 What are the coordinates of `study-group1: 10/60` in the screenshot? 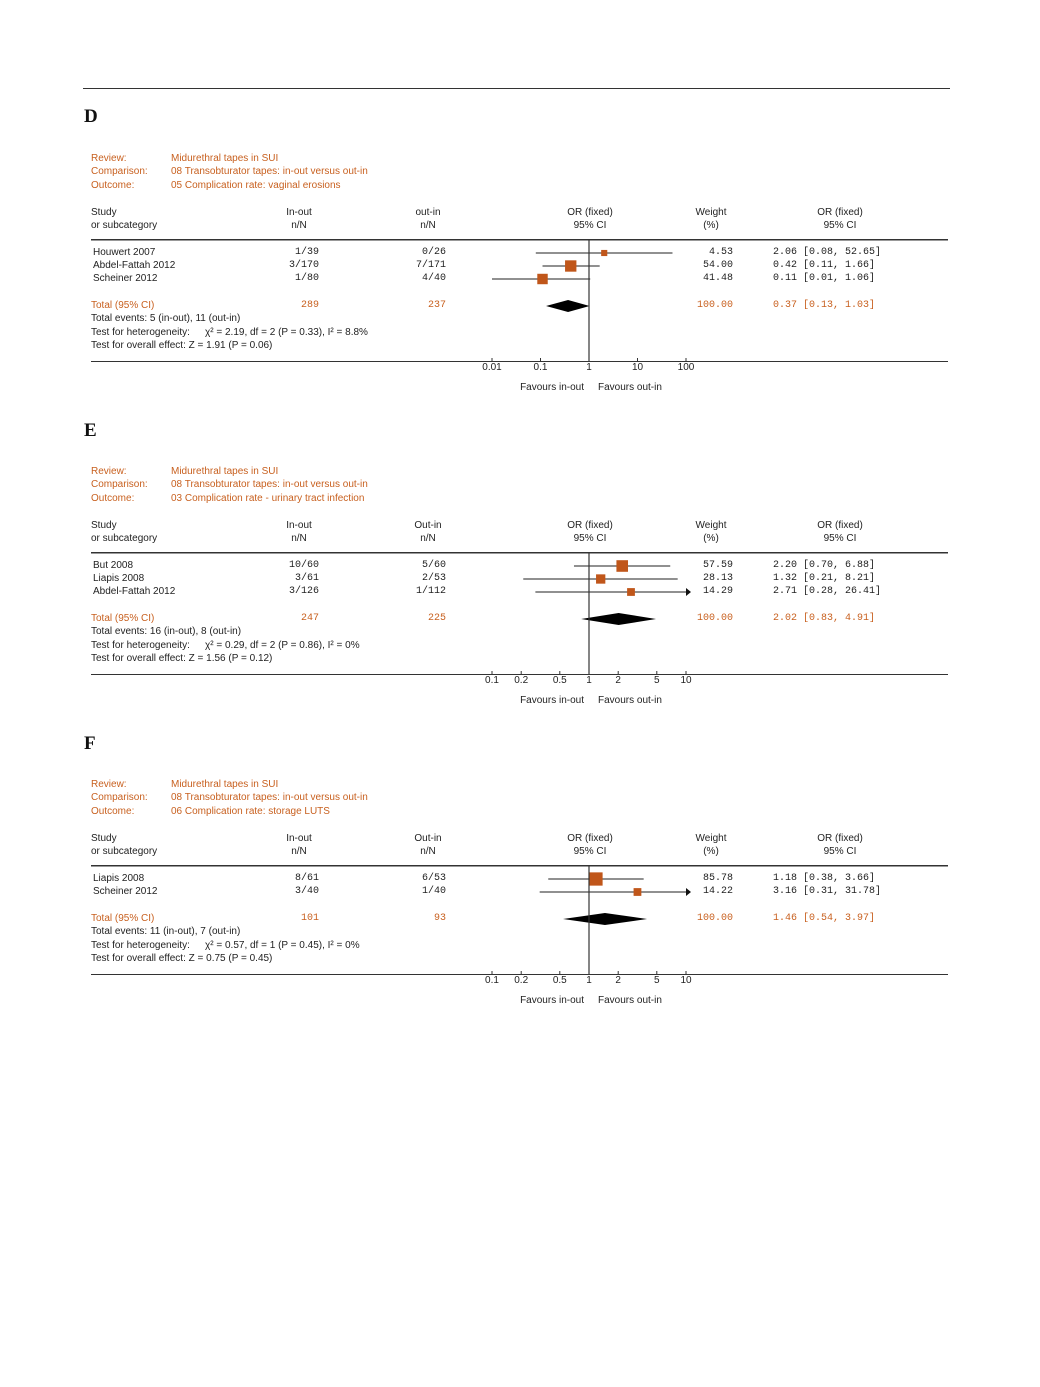 It's located at (303, 565).